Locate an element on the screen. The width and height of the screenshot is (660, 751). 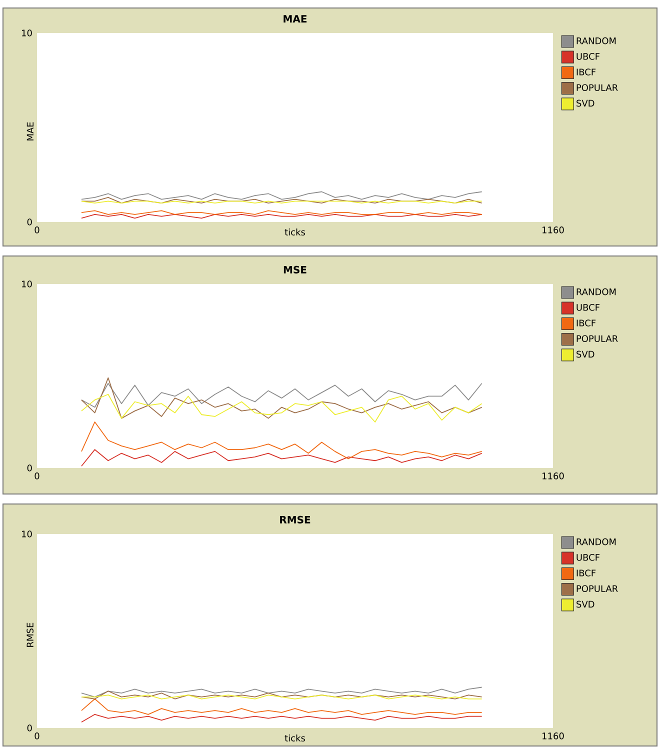
chart-title: MAE is located at coordinates (295, 18).